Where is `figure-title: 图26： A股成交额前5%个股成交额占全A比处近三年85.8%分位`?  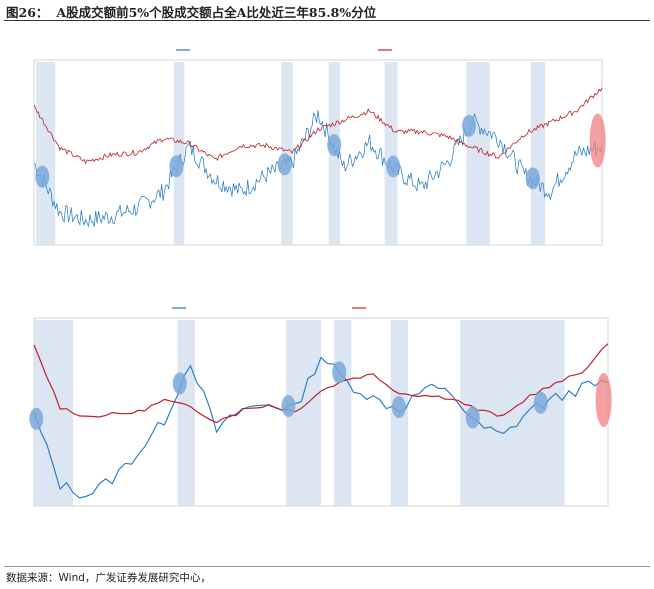 figure-title: 图26： A股成交额前5%个股成交额占全A比处近三年85.8%分位 is located at coordinates (191, 11).